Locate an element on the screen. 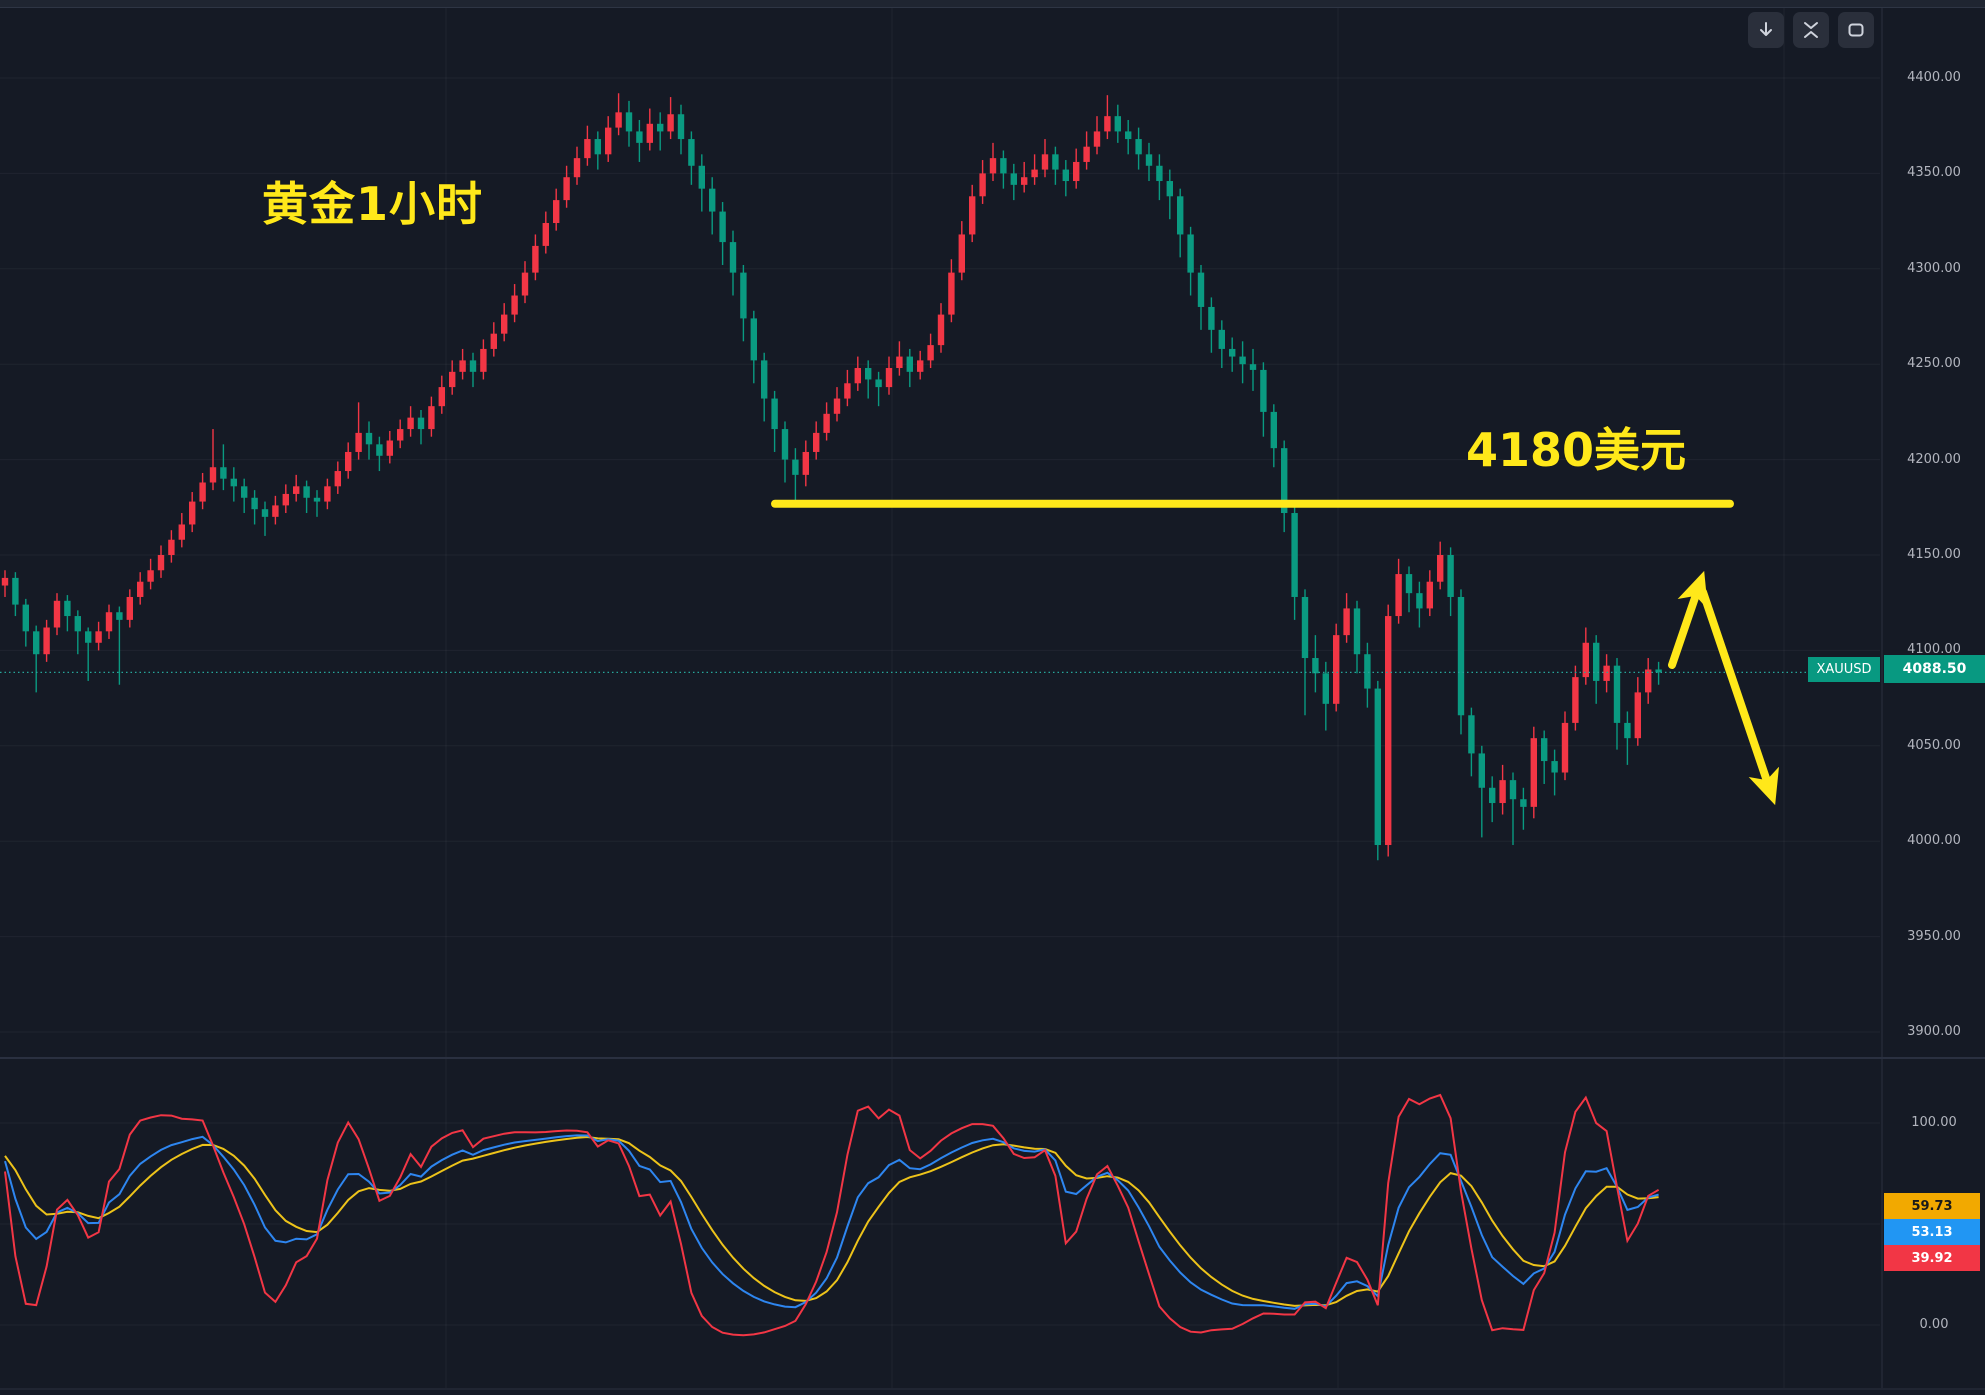  fullscreen-icon is located at coordinates (1856, 30).